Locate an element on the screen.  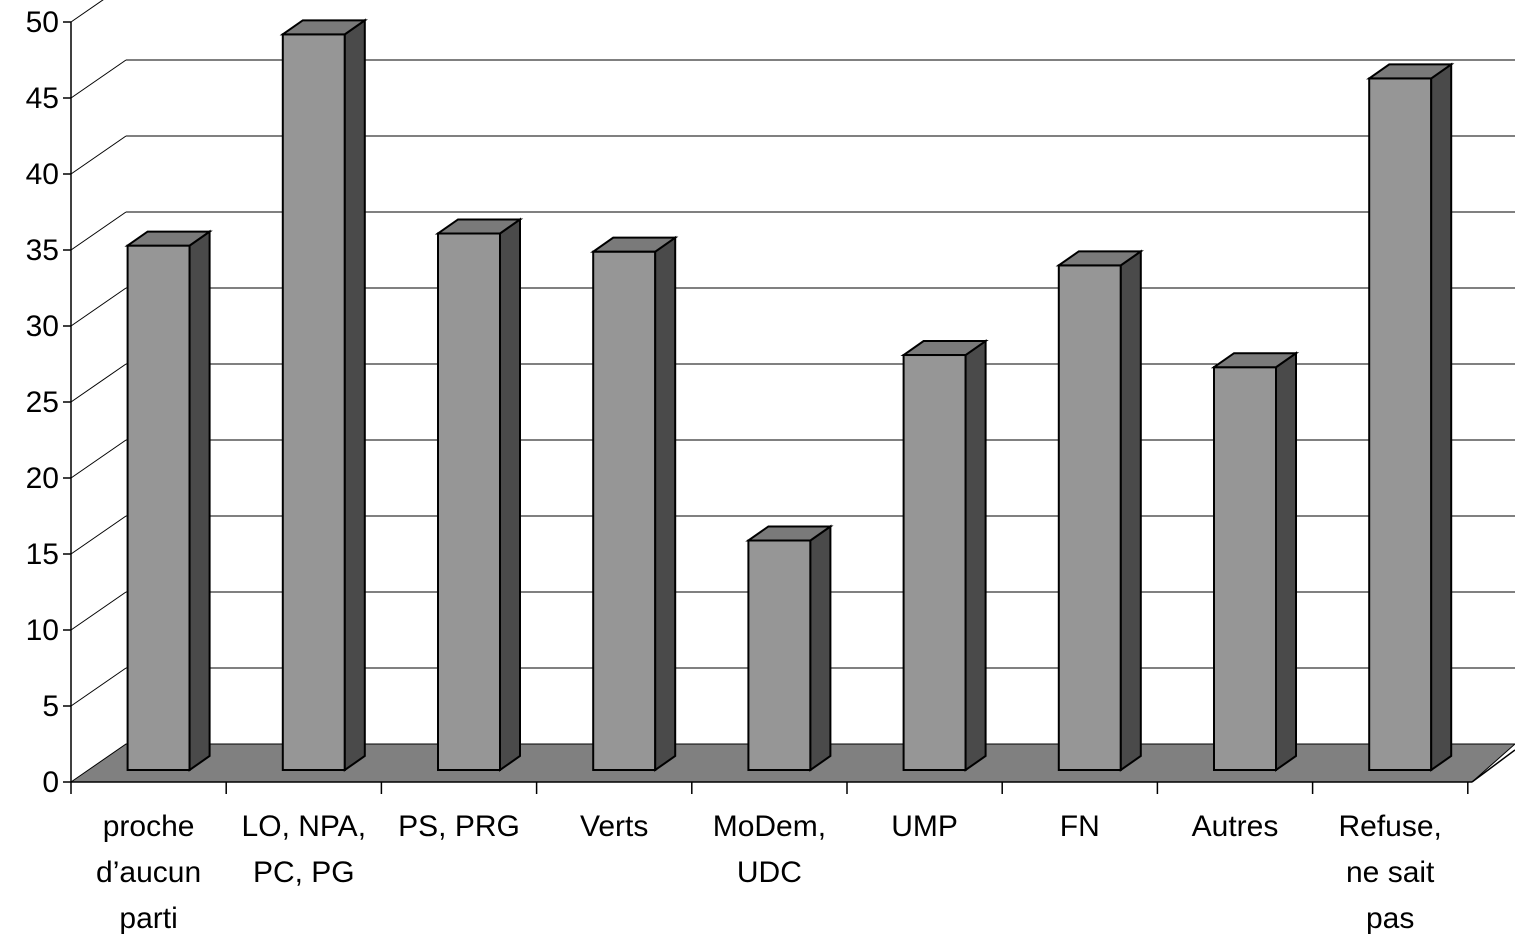
y-tick-label: 40 is located at coordinates (42, 174).